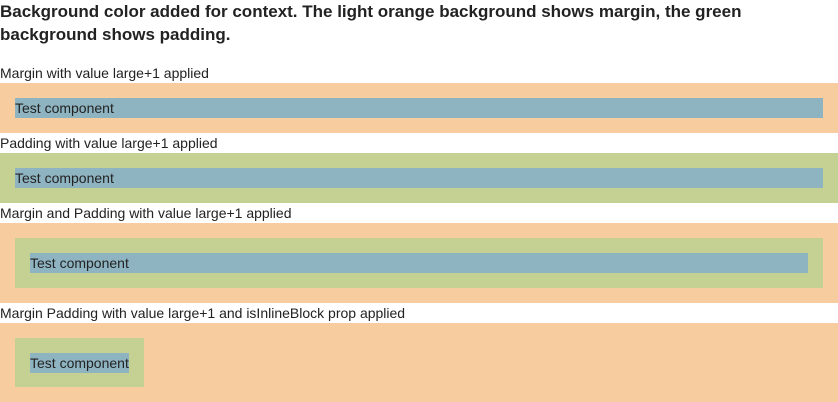 Image resolution: width=838 pixels, height=402 pixels. I want to click on example-label-padding: Padding with value large+1 applied, so click(109, 143).